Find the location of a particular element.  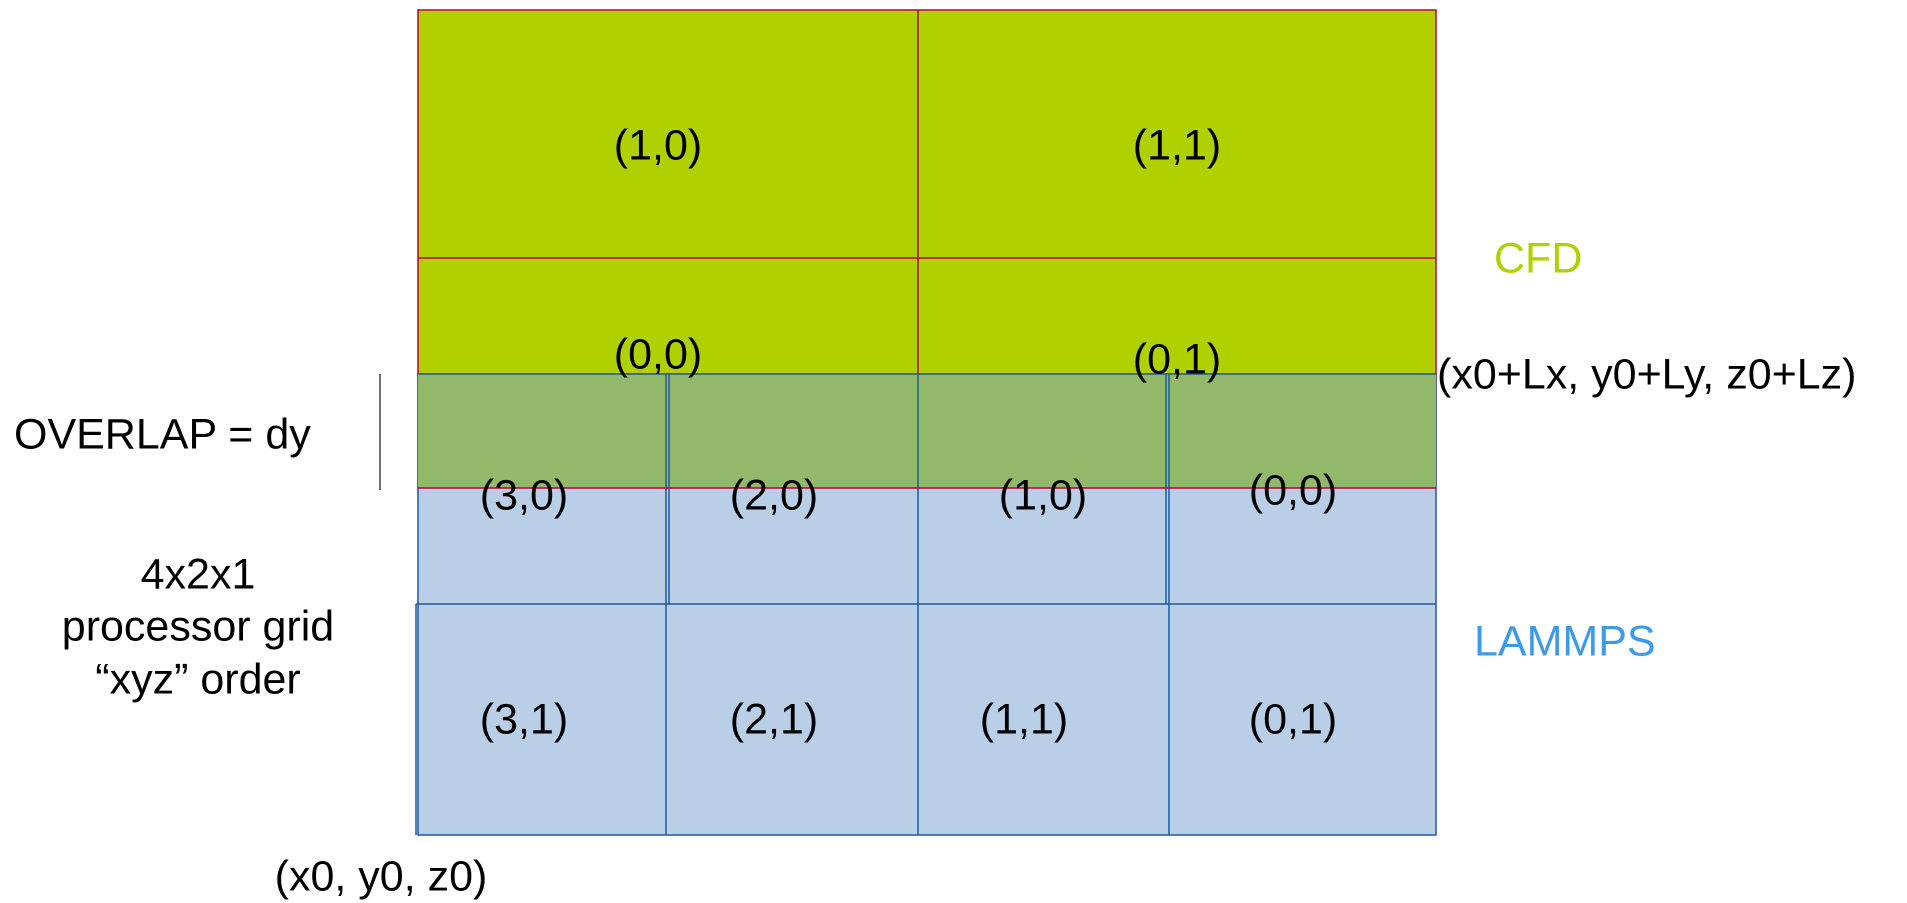

upper-corner-label: (x0+Lx, y0+Ly, z0+Lz) is located at coordinates (1647, 374).